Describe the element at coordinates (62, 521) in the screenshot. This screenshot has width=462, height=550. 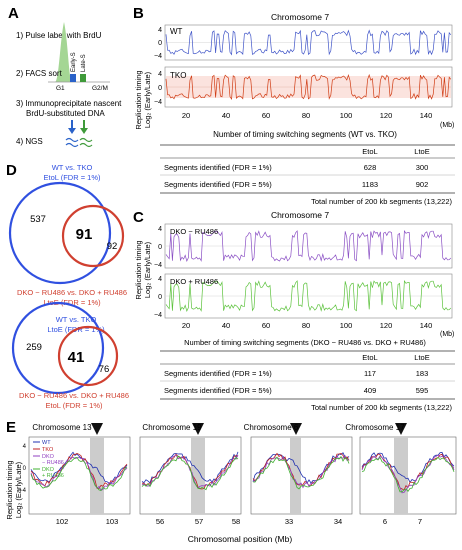
I see `e1-xtick: 102` at that location.